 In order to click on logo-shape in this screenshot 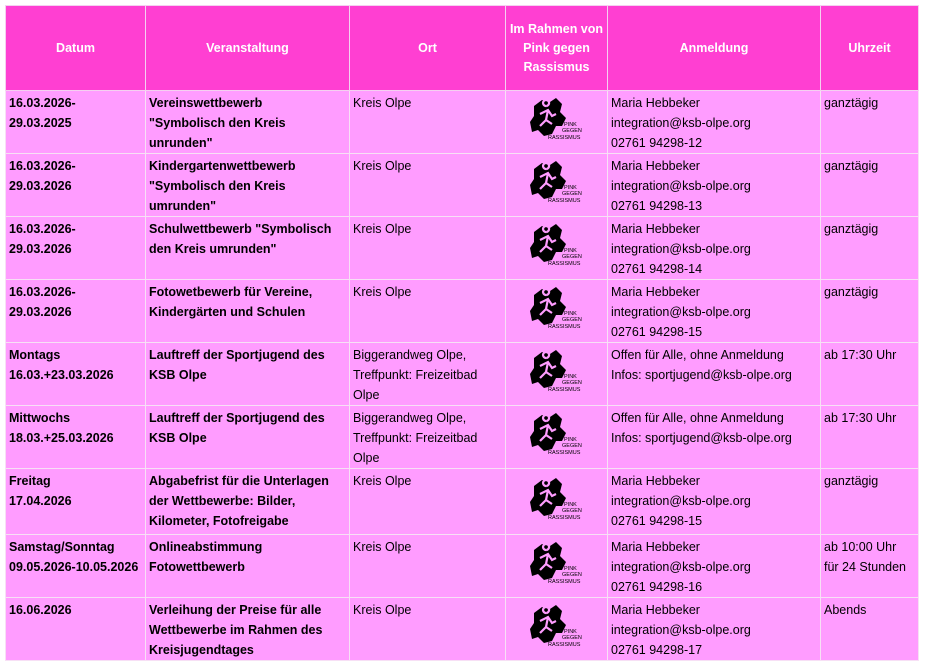, I will do `click(547, 306)`.